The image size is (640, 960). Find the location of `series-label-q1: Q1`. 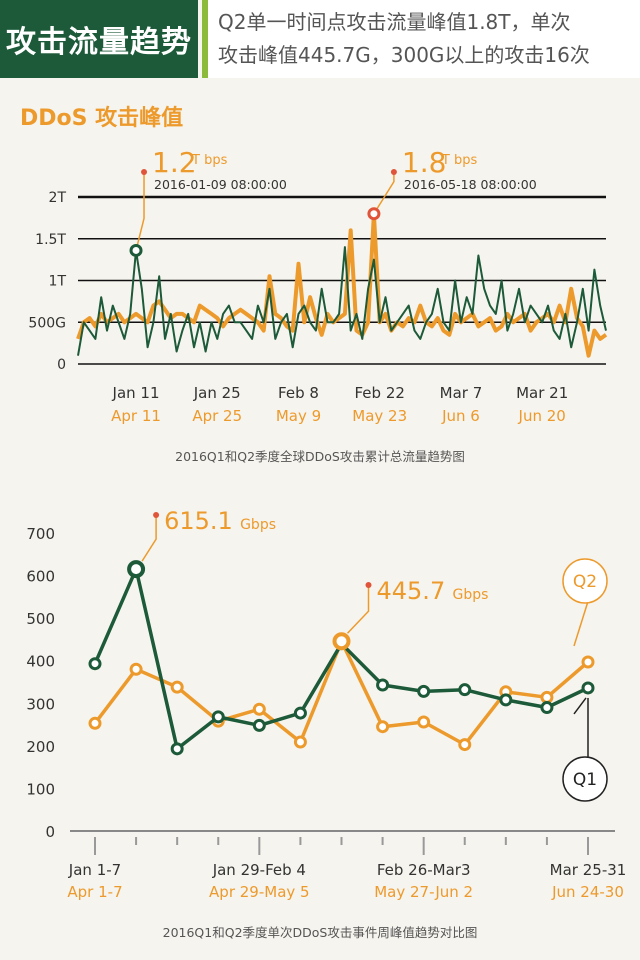

series-label-q1: Q1 is located at coordinates (585, 780).